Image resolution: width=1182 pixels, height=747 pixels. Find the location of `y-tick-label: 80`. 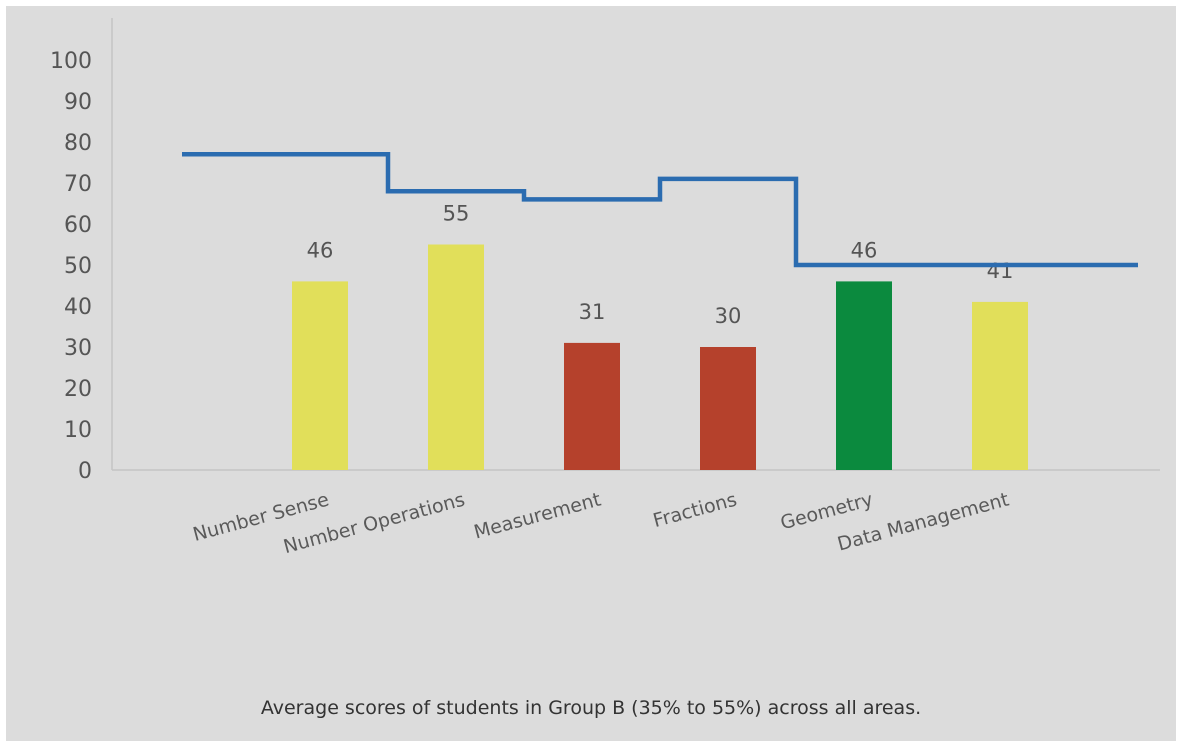

y-tick-label: 80 is located at coordinates (78, 143).